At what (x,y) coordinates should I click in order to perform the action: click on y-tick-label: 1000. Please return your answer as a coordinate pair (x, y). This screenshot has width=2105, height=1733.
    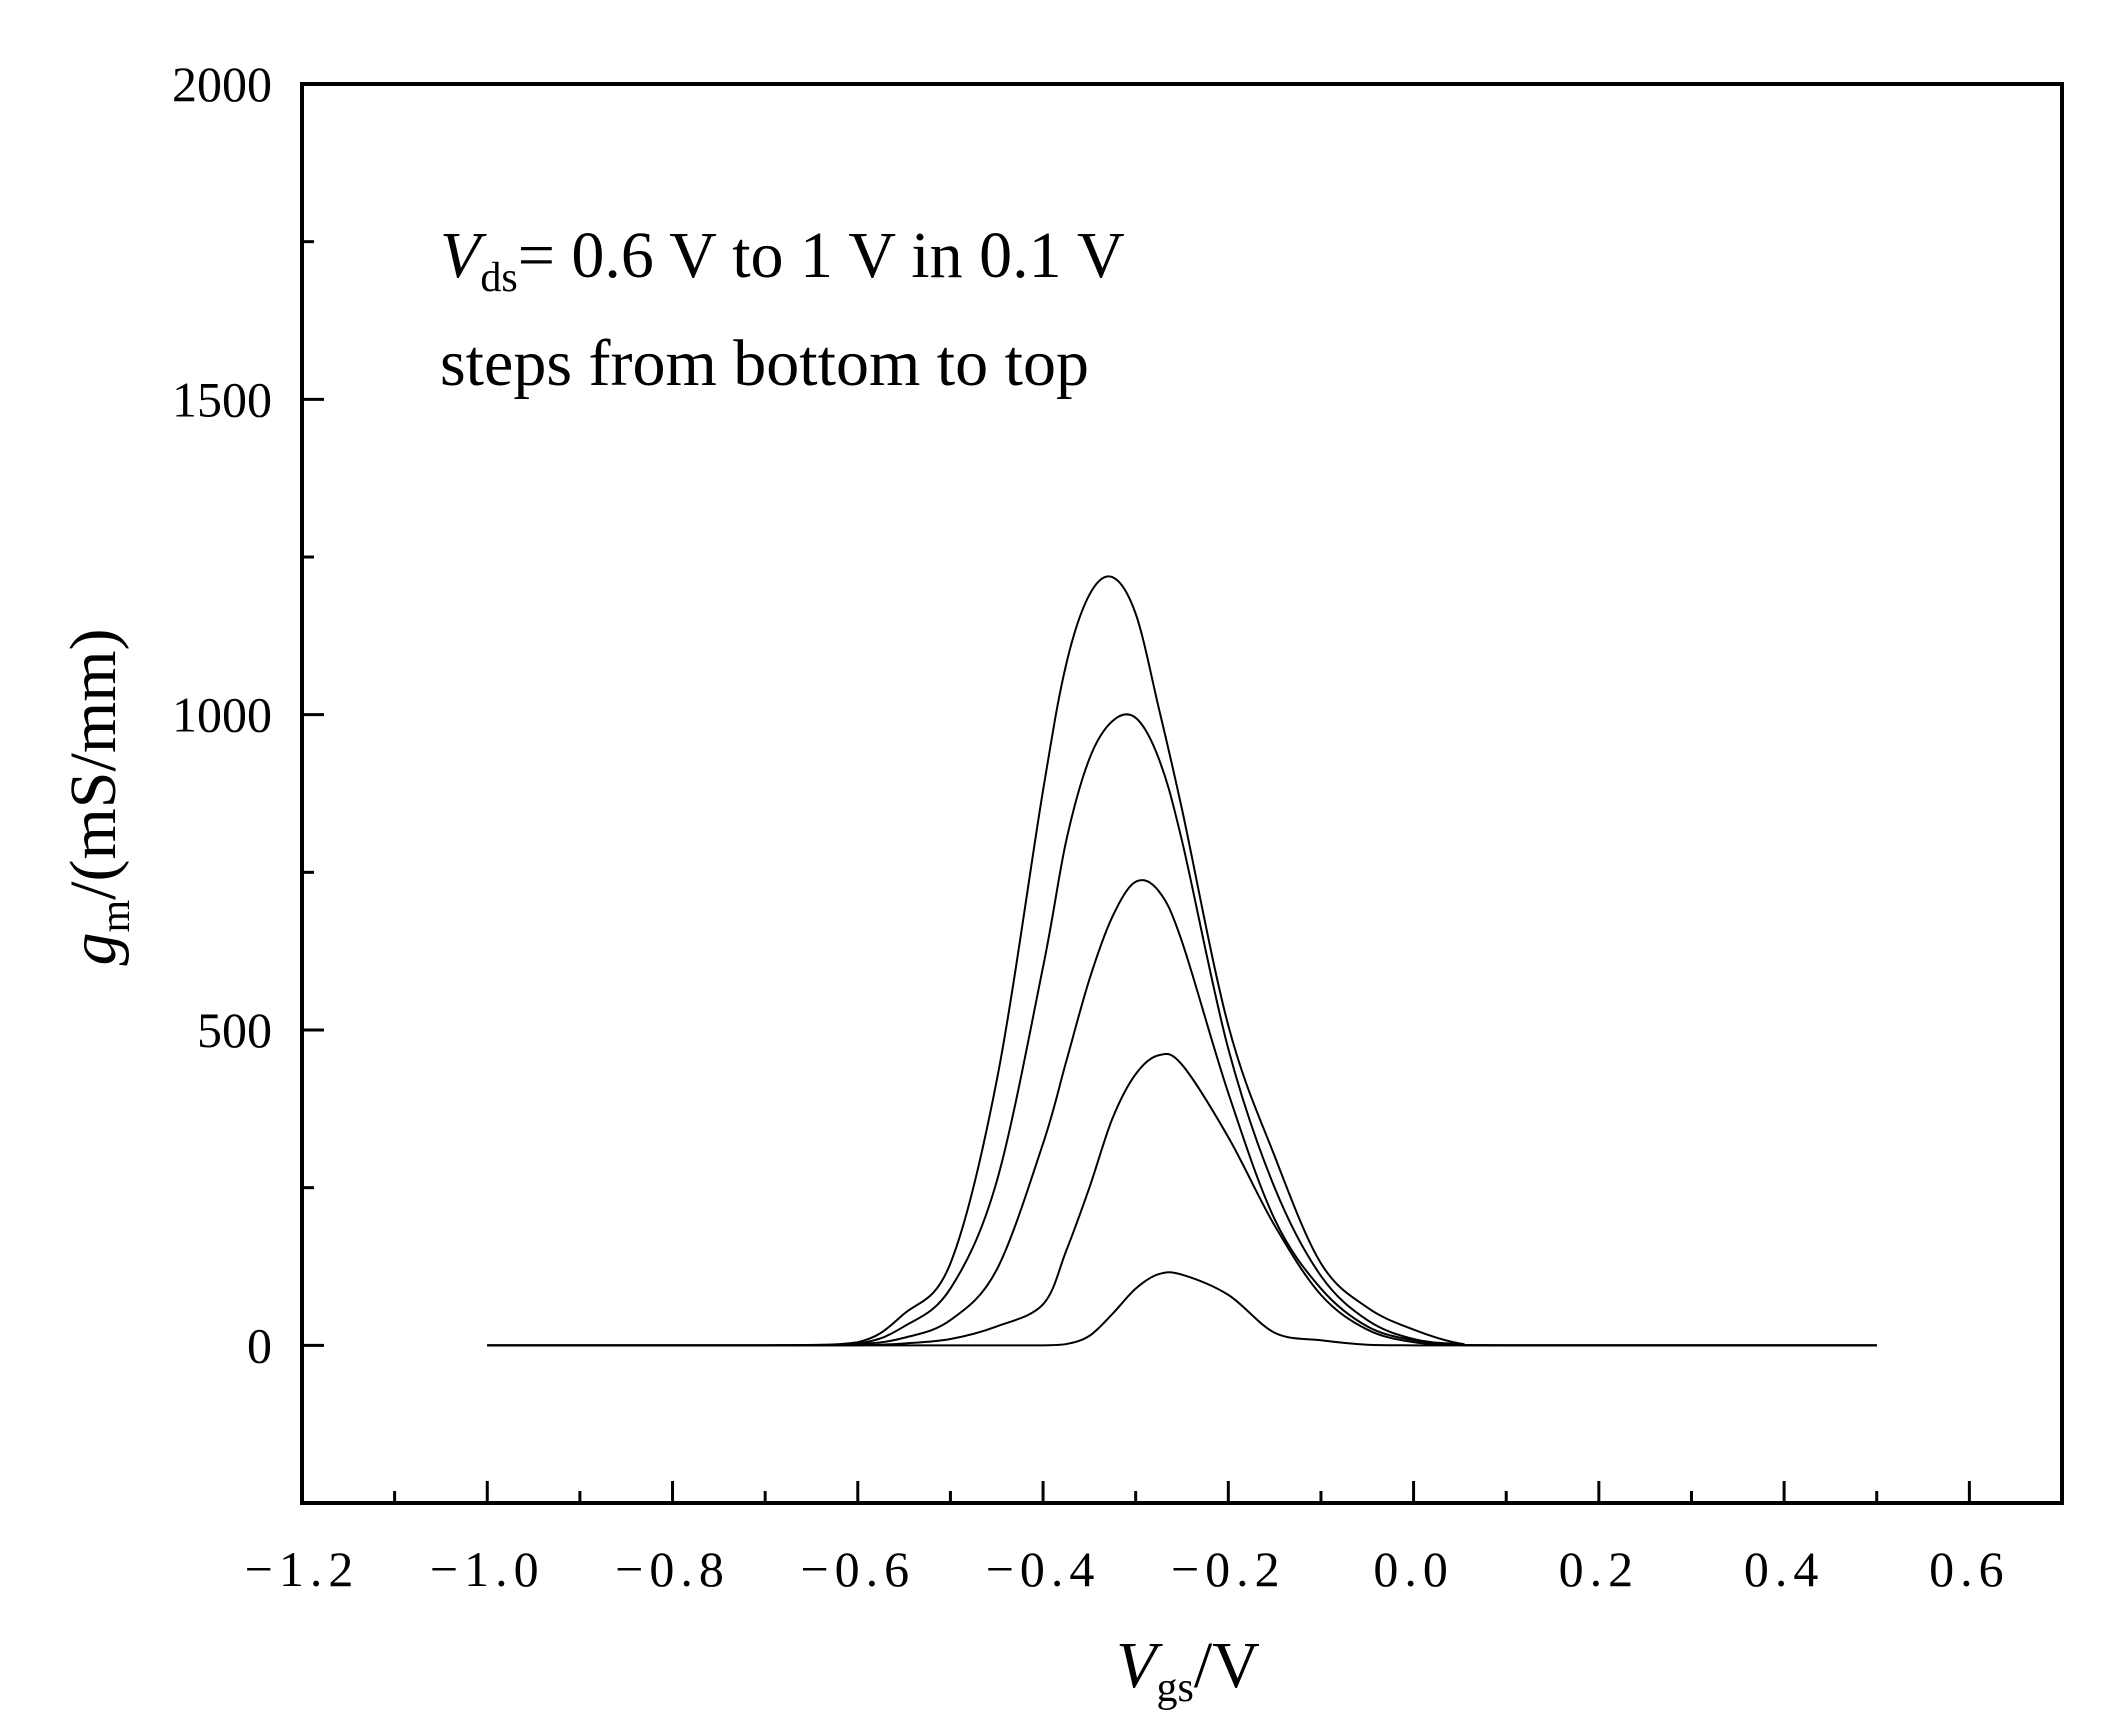
    Looking at the image, I should click on (222, 715).